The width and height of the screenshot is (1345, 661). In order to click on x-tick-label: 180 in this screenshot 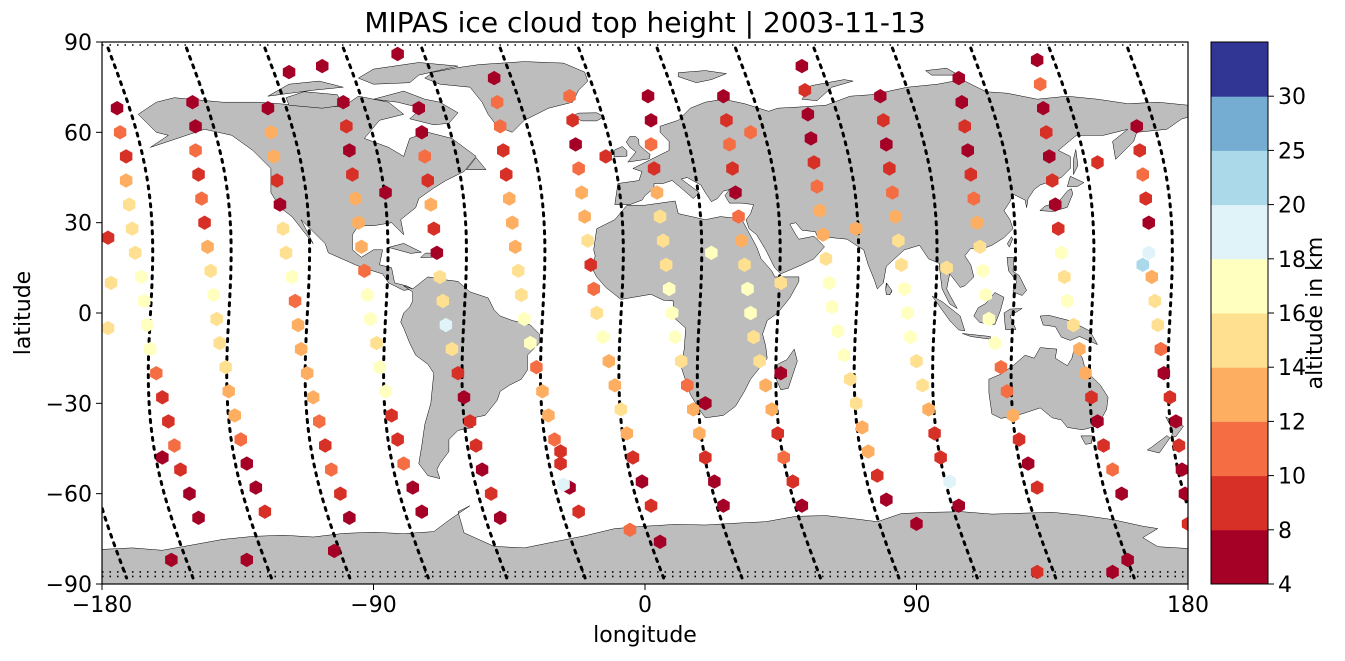, I will do `click(1188, 605)`.